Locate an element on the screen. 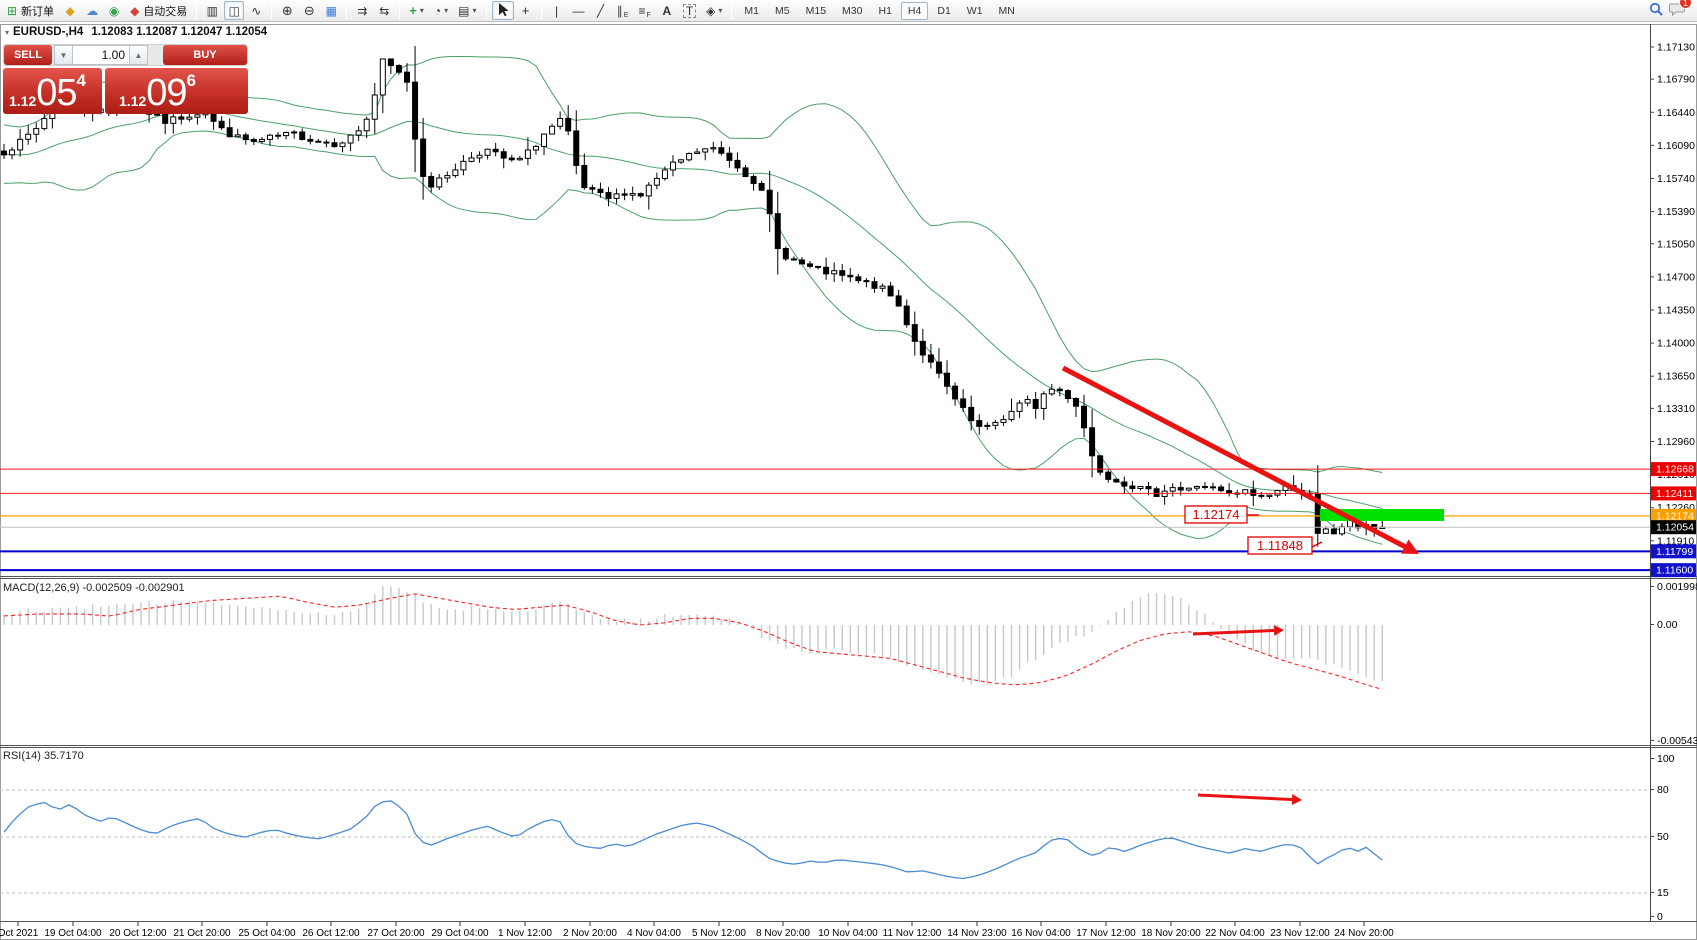 This screenshot has height=940, width=1697. cursor-button is located at coordinates (502, 10).